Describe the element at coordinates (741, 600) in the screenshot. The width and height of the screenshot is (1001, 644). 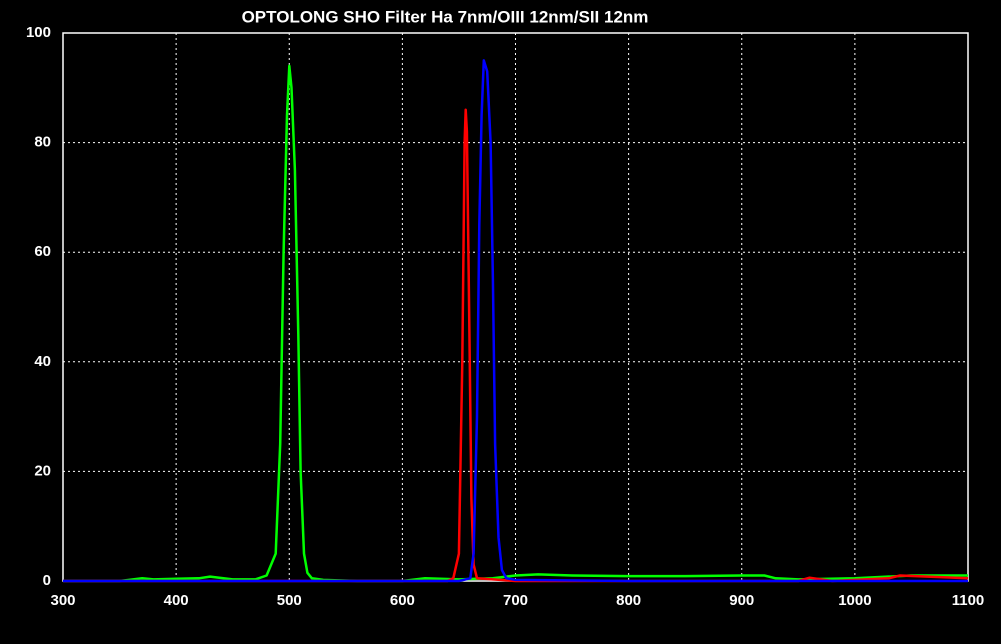
I see `x-tick-label: 900` at that location.